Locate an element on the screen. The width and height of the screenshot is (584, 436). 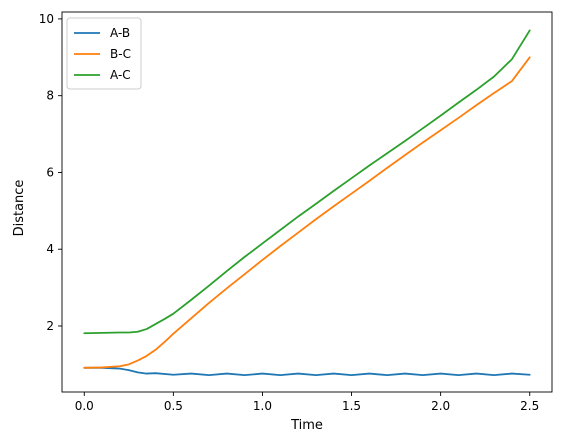
series-line-a-b is located at coordinates (307, 371).